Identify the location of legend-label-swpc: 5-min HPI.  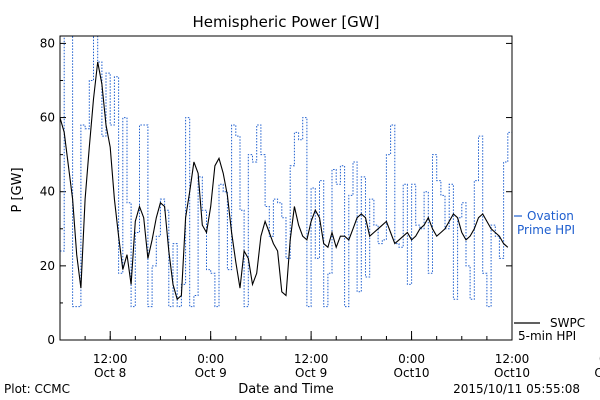
(547, 336).